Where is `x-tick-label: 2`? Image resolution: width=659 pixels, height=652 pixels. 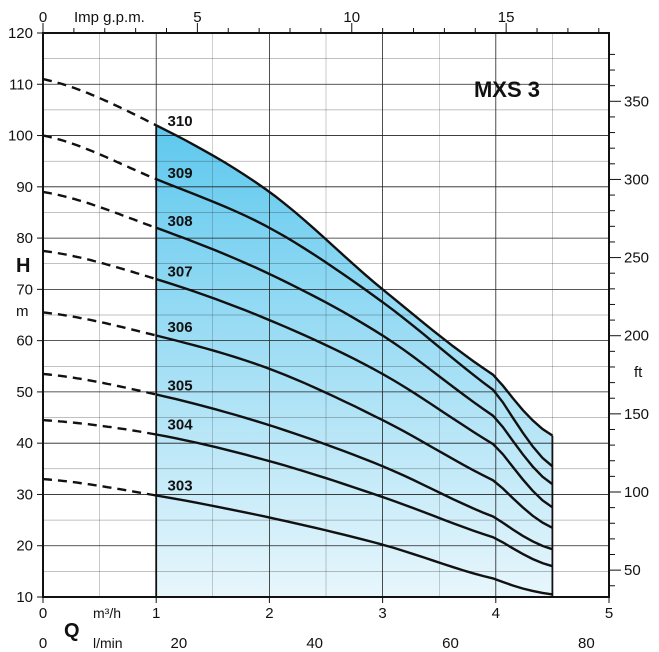 x-tick-label: 2 is located at coordinates (269, 613).